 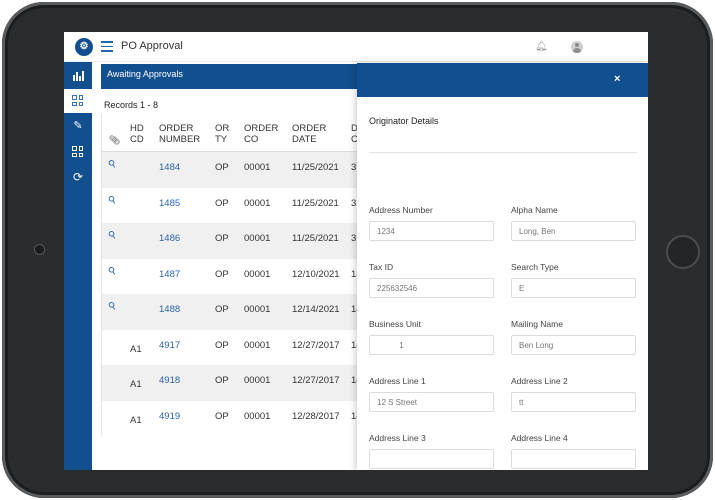 I want to click on records-count: Records 1 - 8, so click(x=131, y=105).